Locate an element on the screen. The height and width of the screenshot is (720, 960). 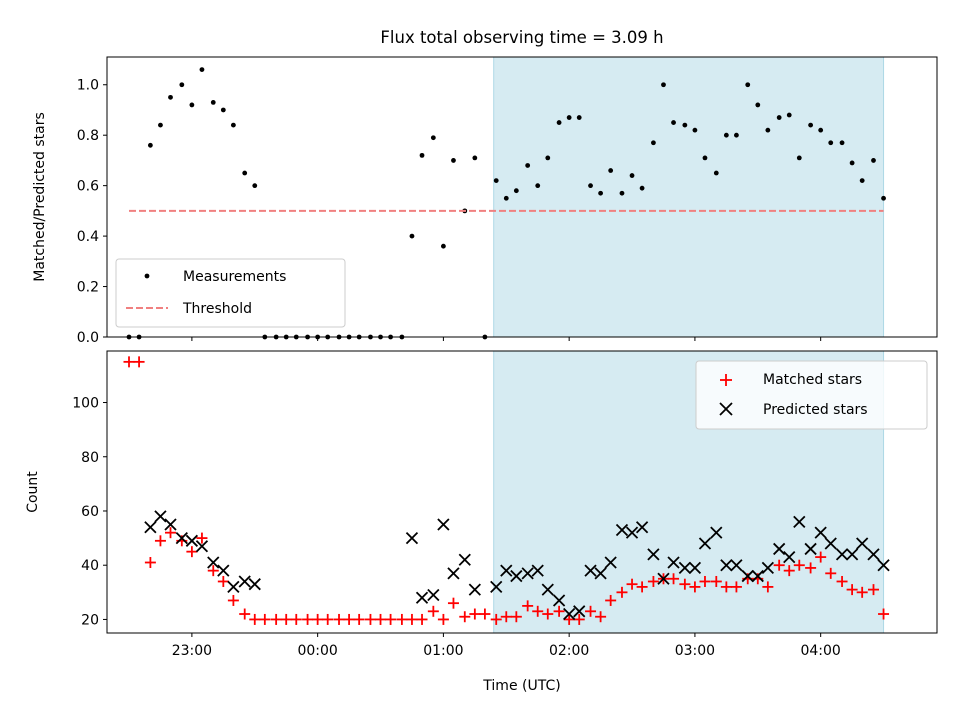
y-tick-label: 0.6 is located at coordinates (88, 187).